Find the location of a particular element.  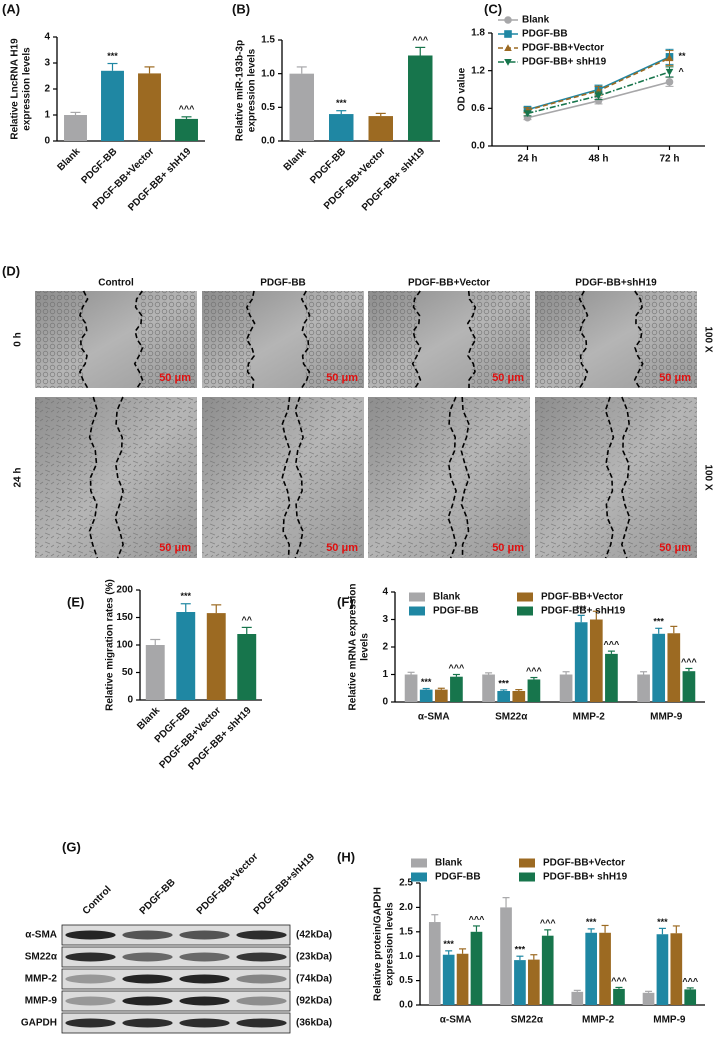

size-label: (74kDa) is located at coordinates (314, 979).